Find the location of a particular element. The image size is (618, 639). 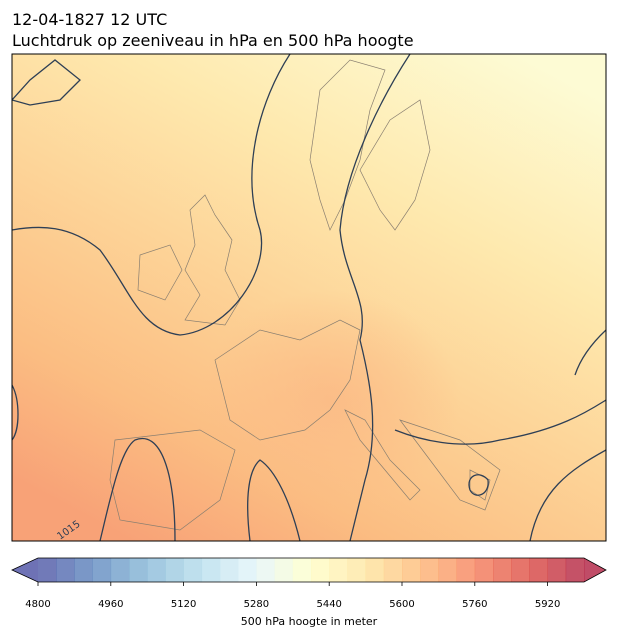

colorbar-outline is located at coordinates (309, 570).